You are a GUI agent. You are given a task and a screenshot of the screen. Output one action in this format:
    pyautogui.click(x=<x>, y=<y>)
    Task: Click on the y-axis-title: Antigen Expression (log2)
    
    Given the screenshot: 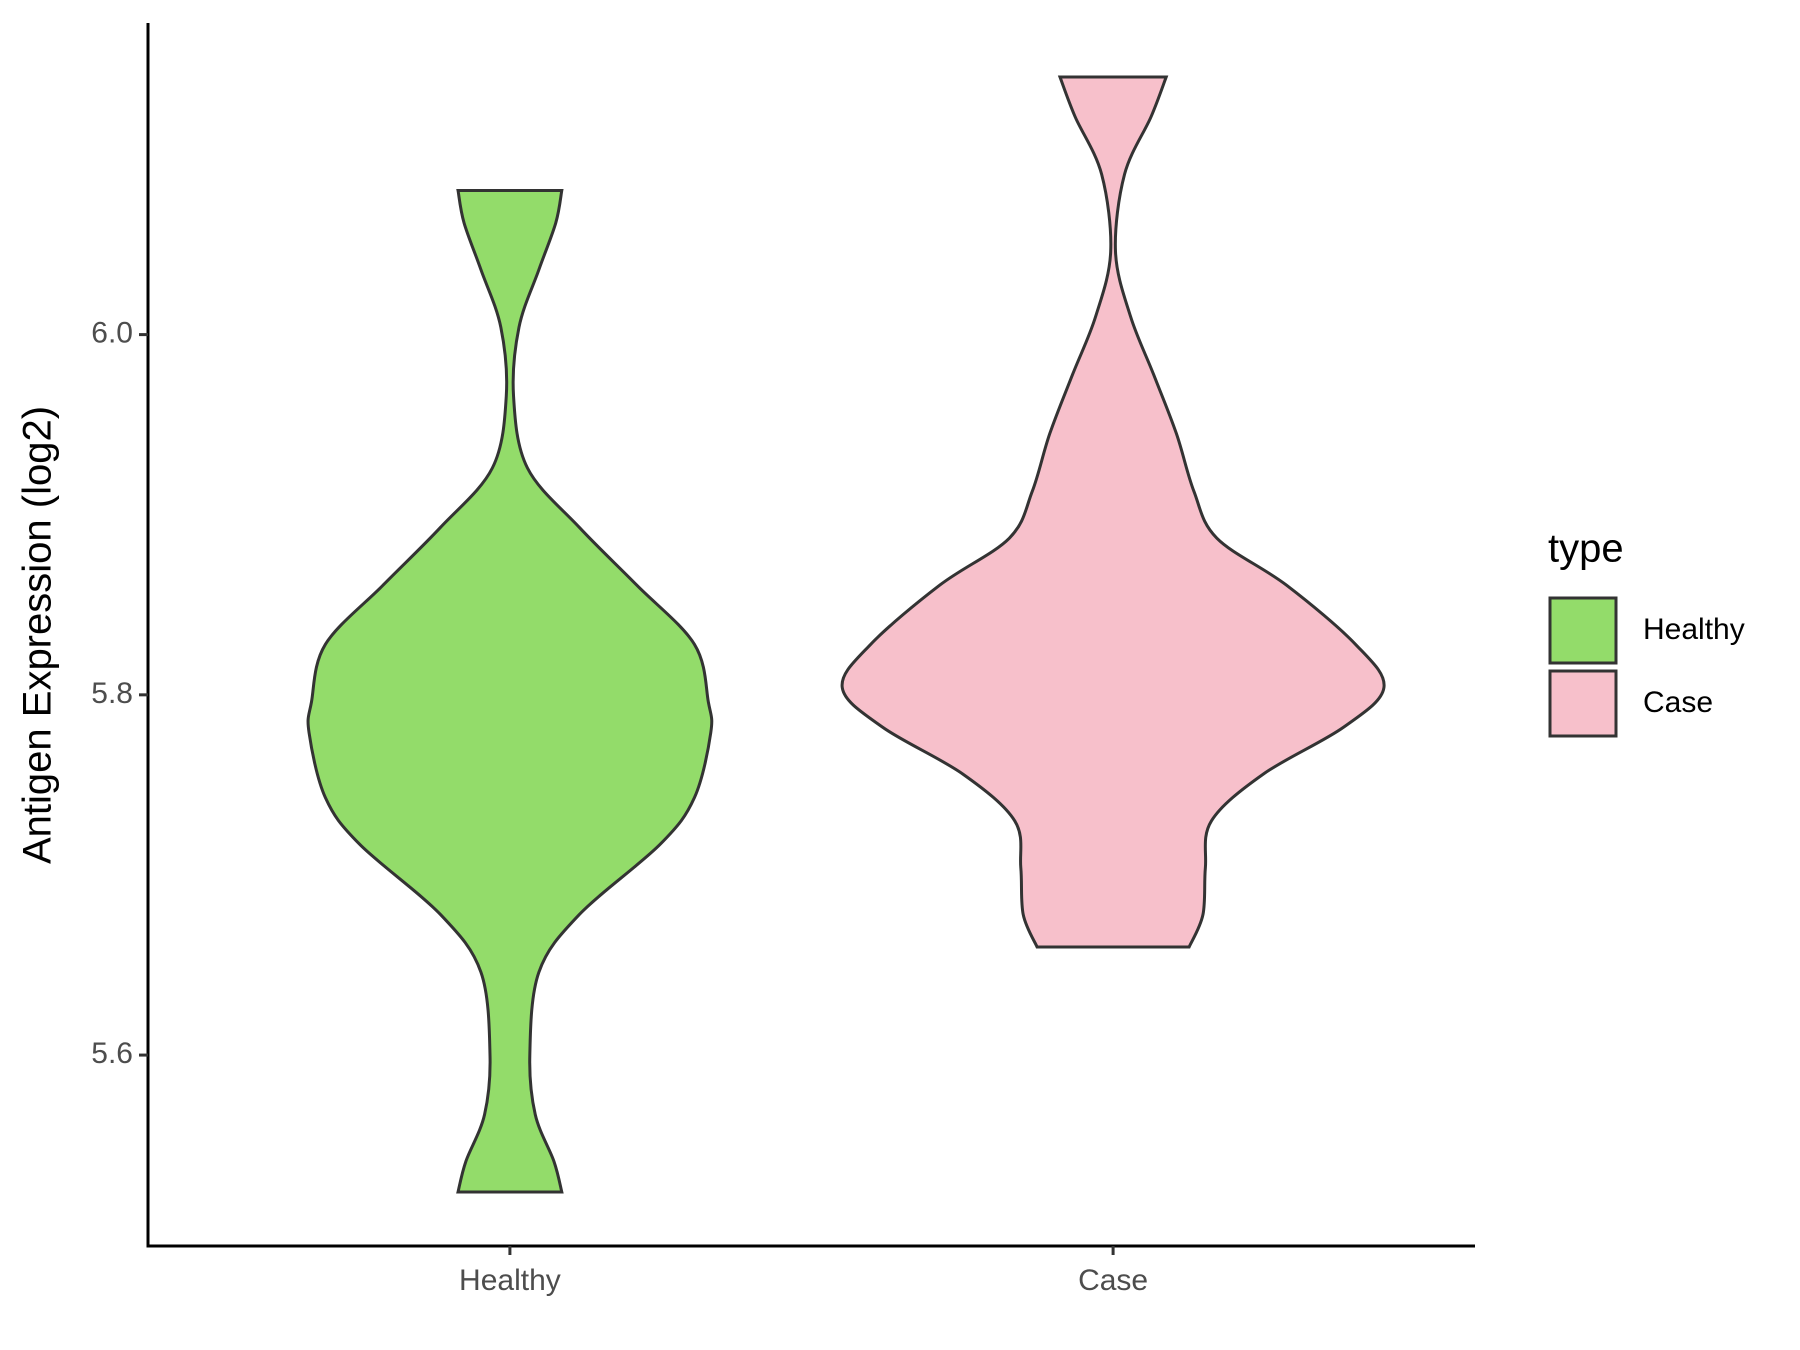 What is the action you would take?
    pyautogui.click(x=38, y=635)
    